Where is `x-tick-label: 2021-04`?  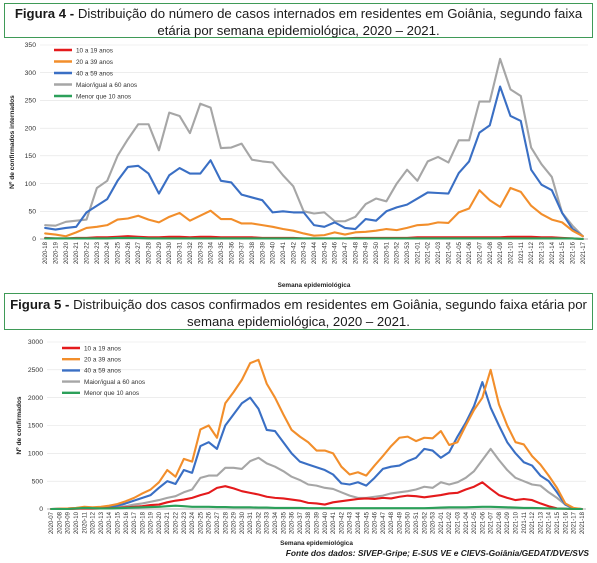 x-tick-label: 2021-04 is located at coordinates (467, 522).